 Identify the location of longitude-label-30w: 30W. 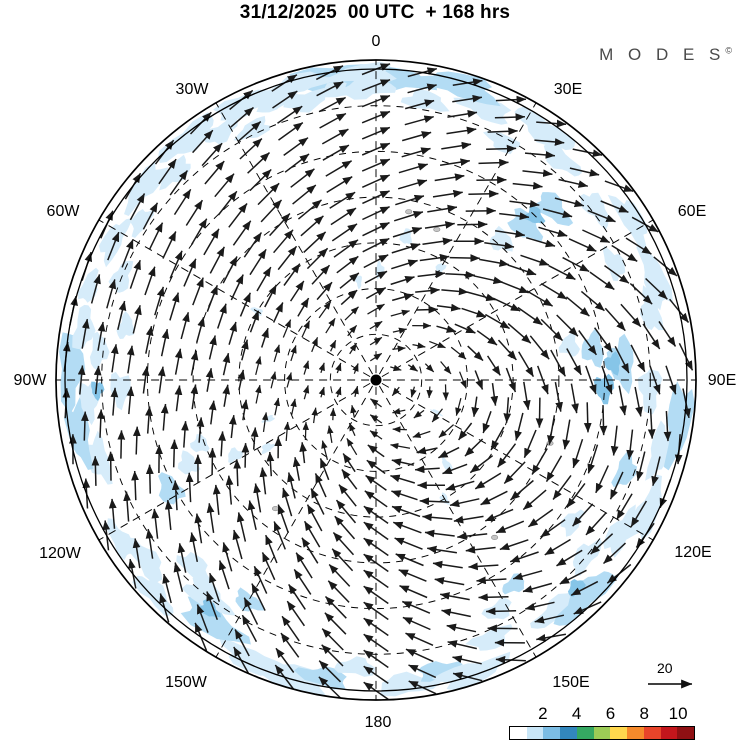
(192, 89).